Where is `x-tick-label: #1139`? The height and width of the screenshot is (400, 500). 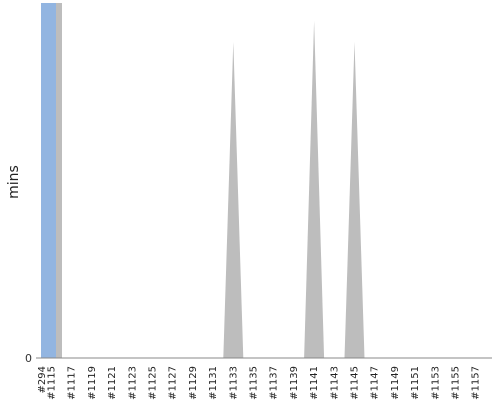
x-tick-label: #1139 is located at coordinates (294, 383).